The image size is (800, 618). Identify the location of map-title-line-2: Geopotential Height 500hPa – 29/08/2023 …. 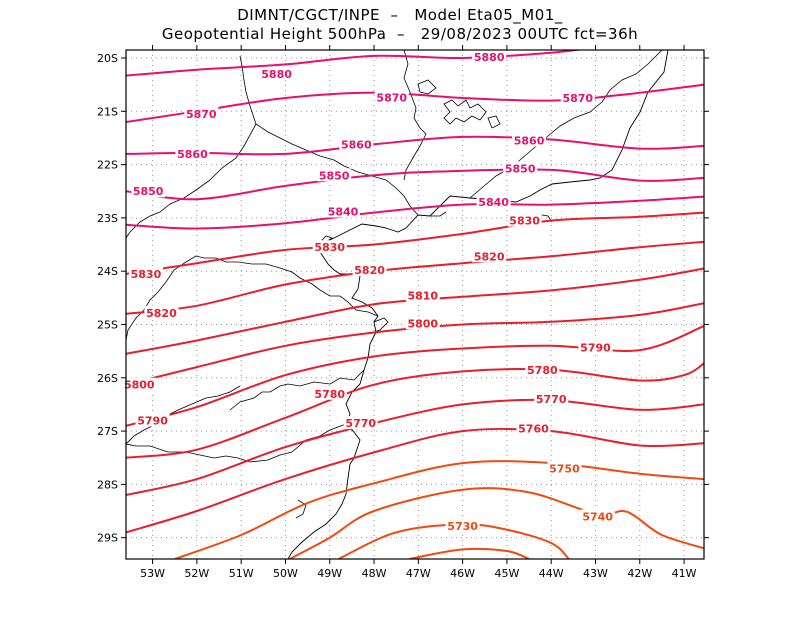
(400, 34).